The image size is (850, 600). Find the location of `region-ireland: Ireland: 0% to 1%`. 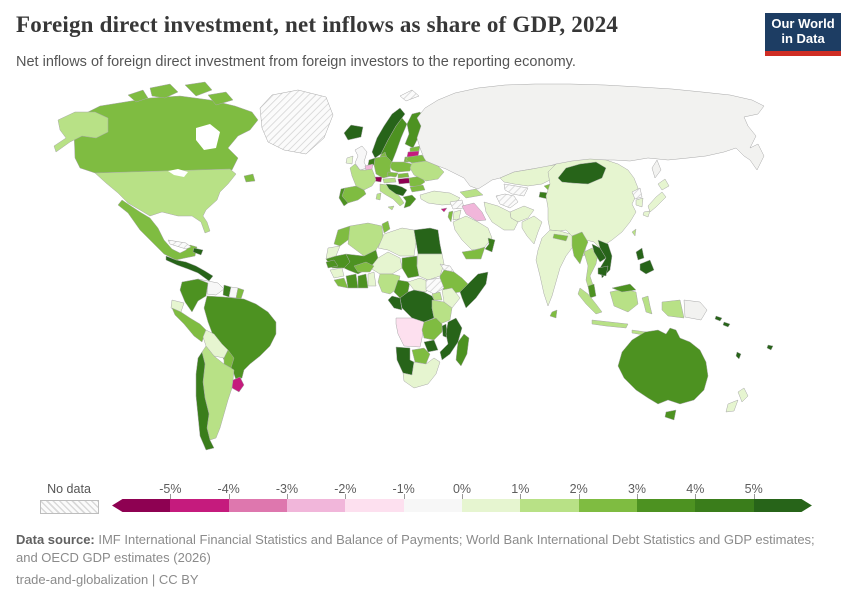

region-ireland: Ireland: 0% to 1% is located at coordinates (349, 160).